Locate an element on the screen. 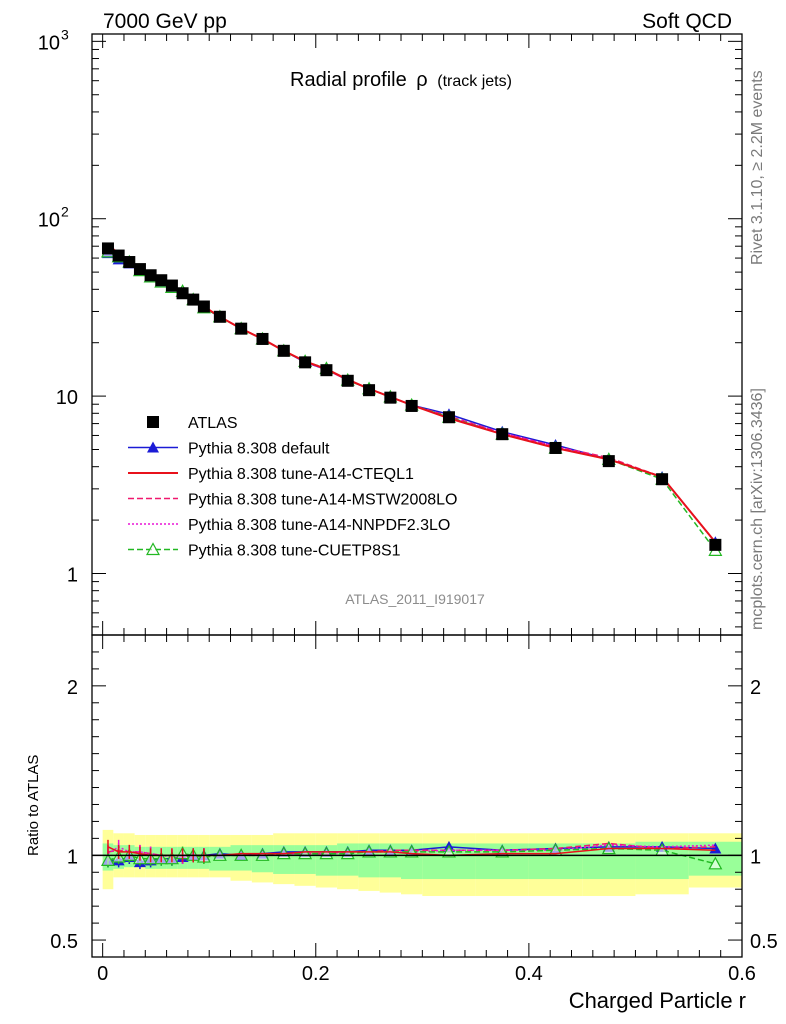 The height and width of the screenshot is (1024, 786). legend-label-cteql1: Pythia 8.308 tune-A14-CTEQL1 is located at coordinates (301, 474).